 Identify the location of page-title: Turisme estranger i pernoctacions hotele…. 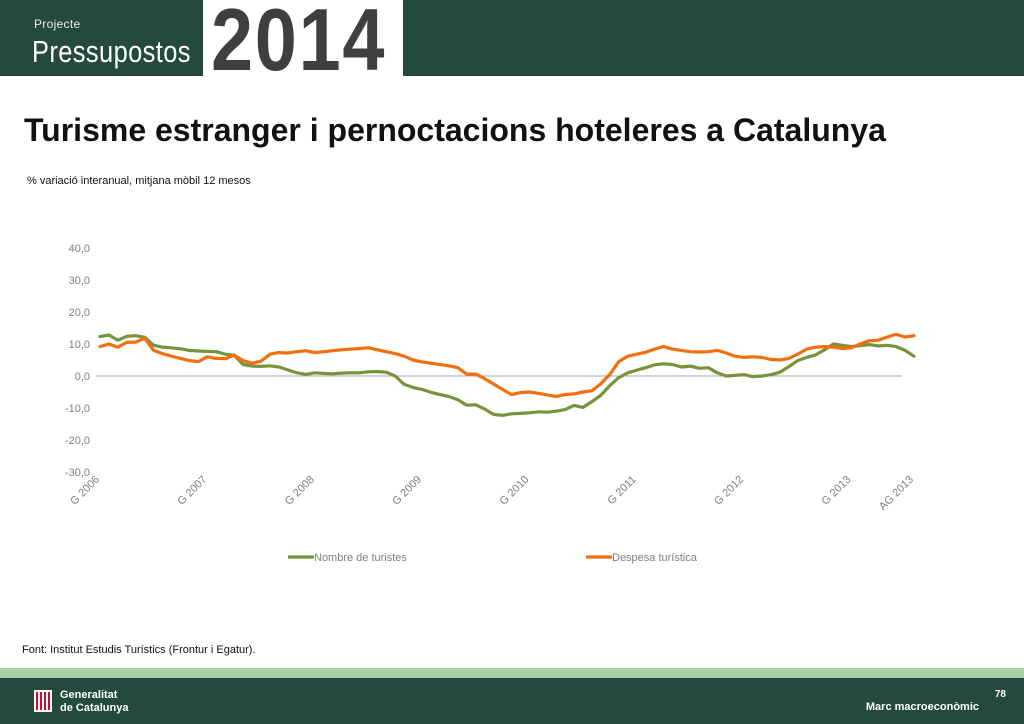
(455, 130).